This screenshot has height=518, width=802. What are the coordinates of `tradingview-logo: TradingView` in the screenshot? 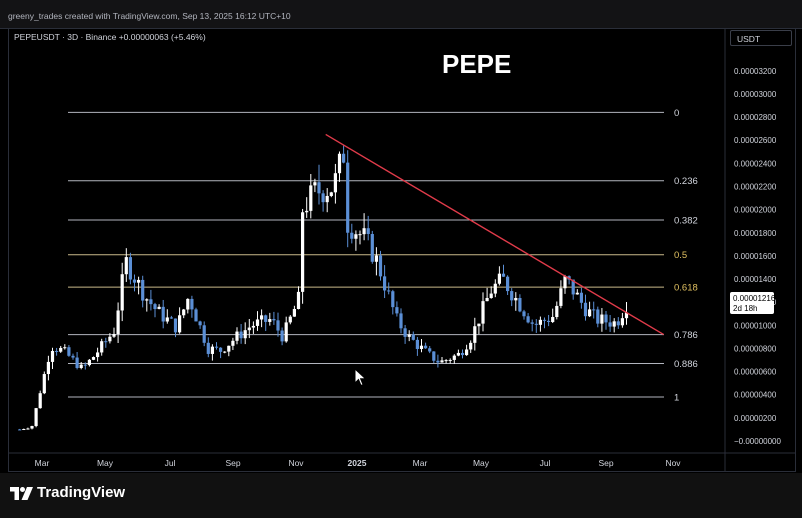 It's located at (67, 492).